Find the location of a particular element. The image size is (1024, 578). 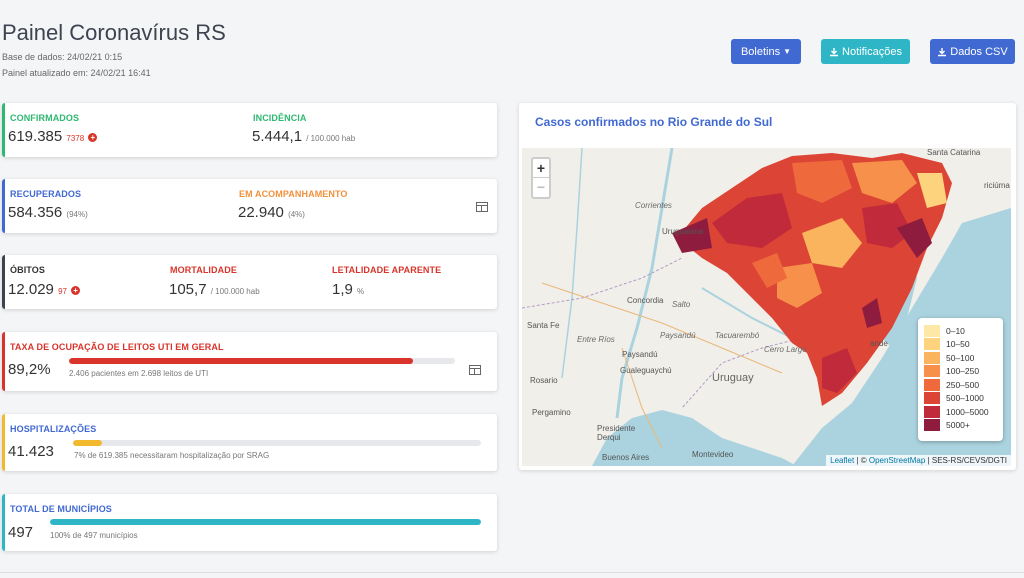

caret-down-icon: ▼ is located at coordinates (787, 51).